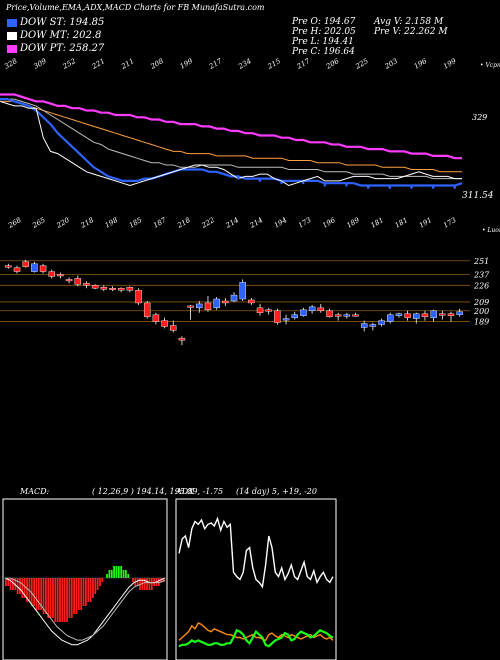  Describe the element at coordinates (490, 65) in the screenshot. I see `volume-axis-tag: • Vcpm` at that location.